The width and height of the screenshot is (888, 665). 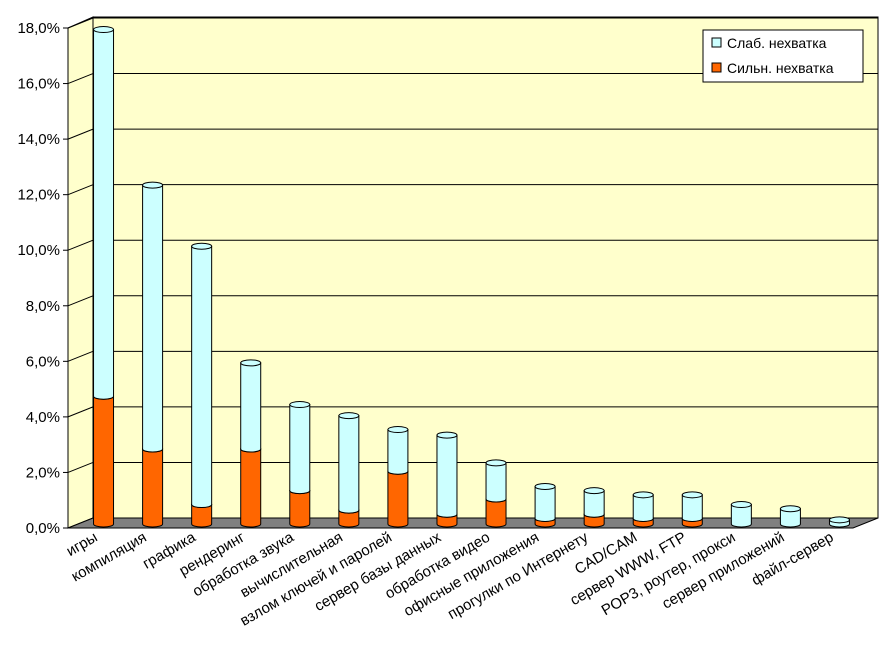 What do you see at coordinates (716, 42) in the screenshot?
I see `legend-swatch-weak` at bounding box center [716, 42].